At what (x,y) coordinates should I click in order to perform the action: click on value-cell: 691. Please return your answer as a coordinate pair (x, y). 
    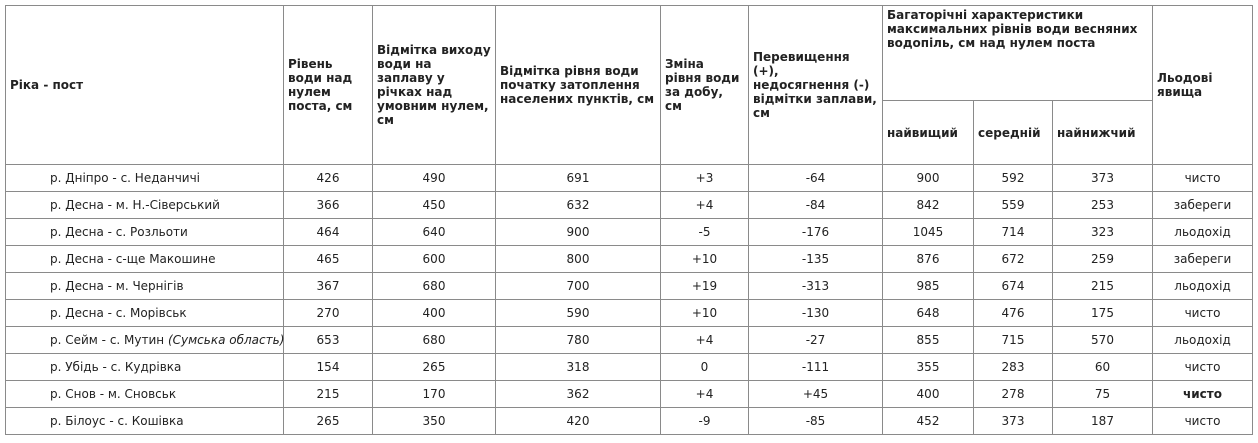
    Looking at the image, I should click on (578, 178).